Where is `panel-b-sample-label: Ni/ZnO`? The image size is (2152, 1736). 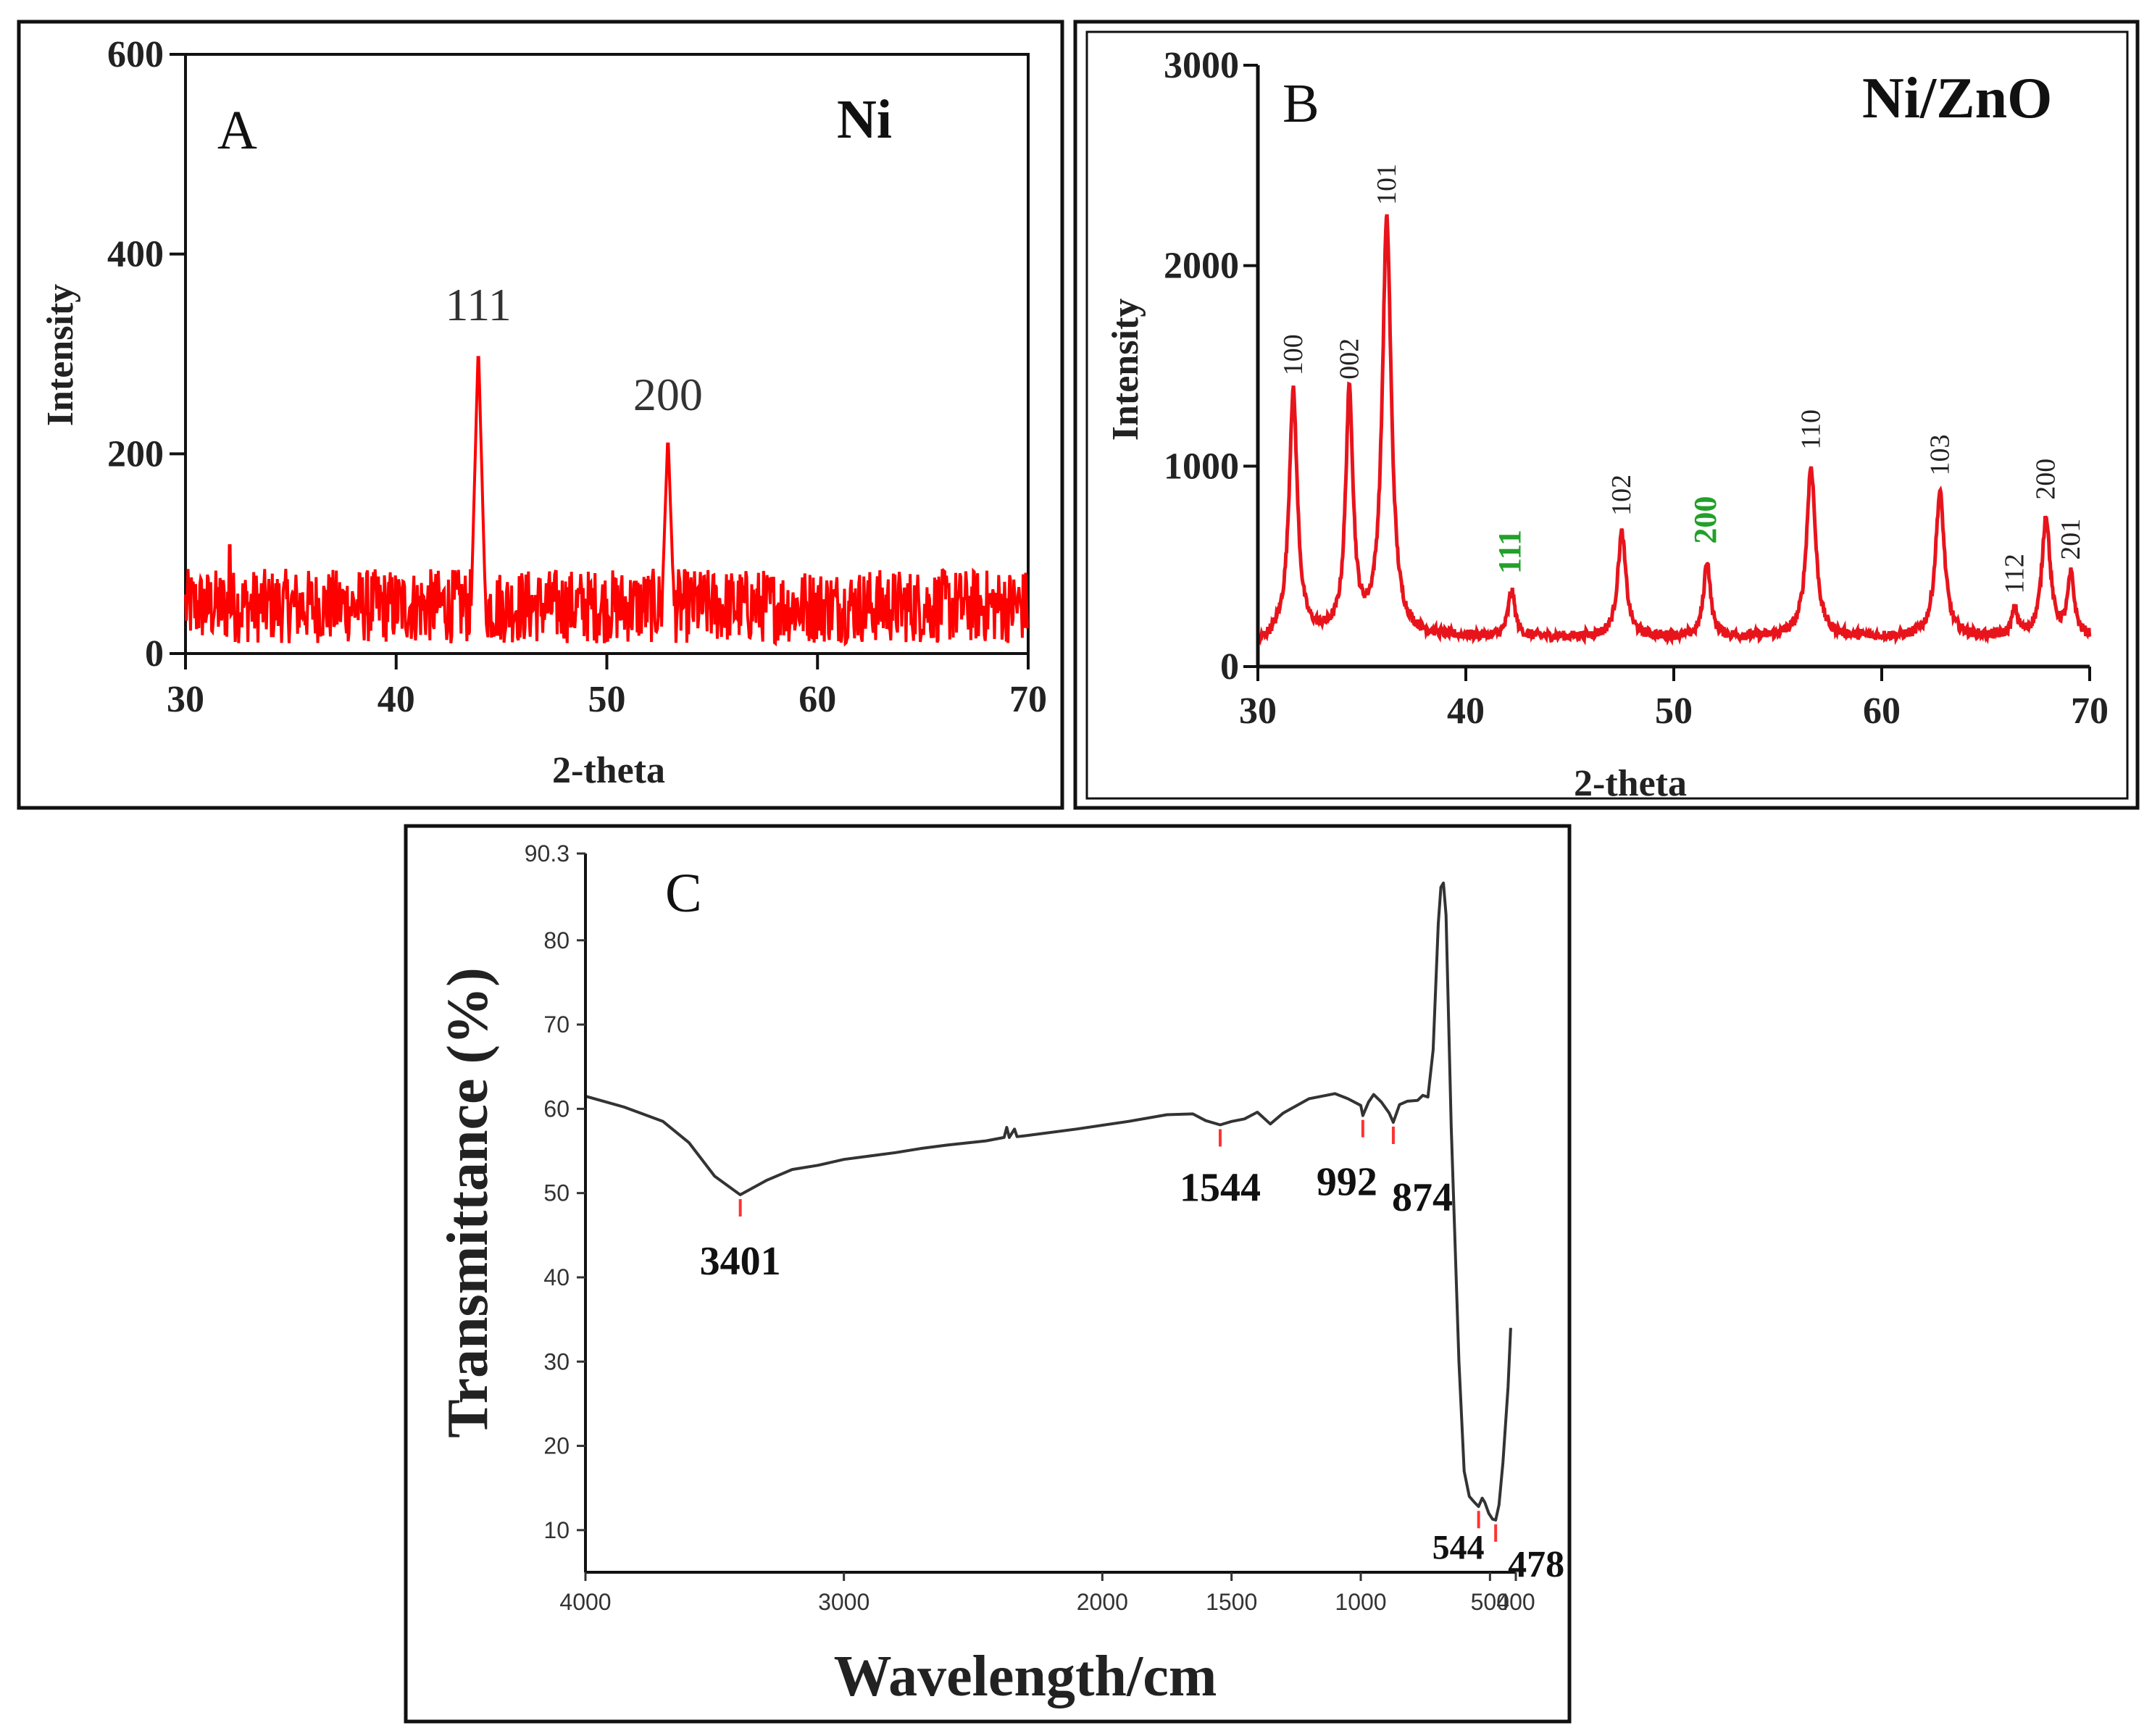 panel-b-sample-label: Ni/ZnO is located at coordinates (1957, 98).